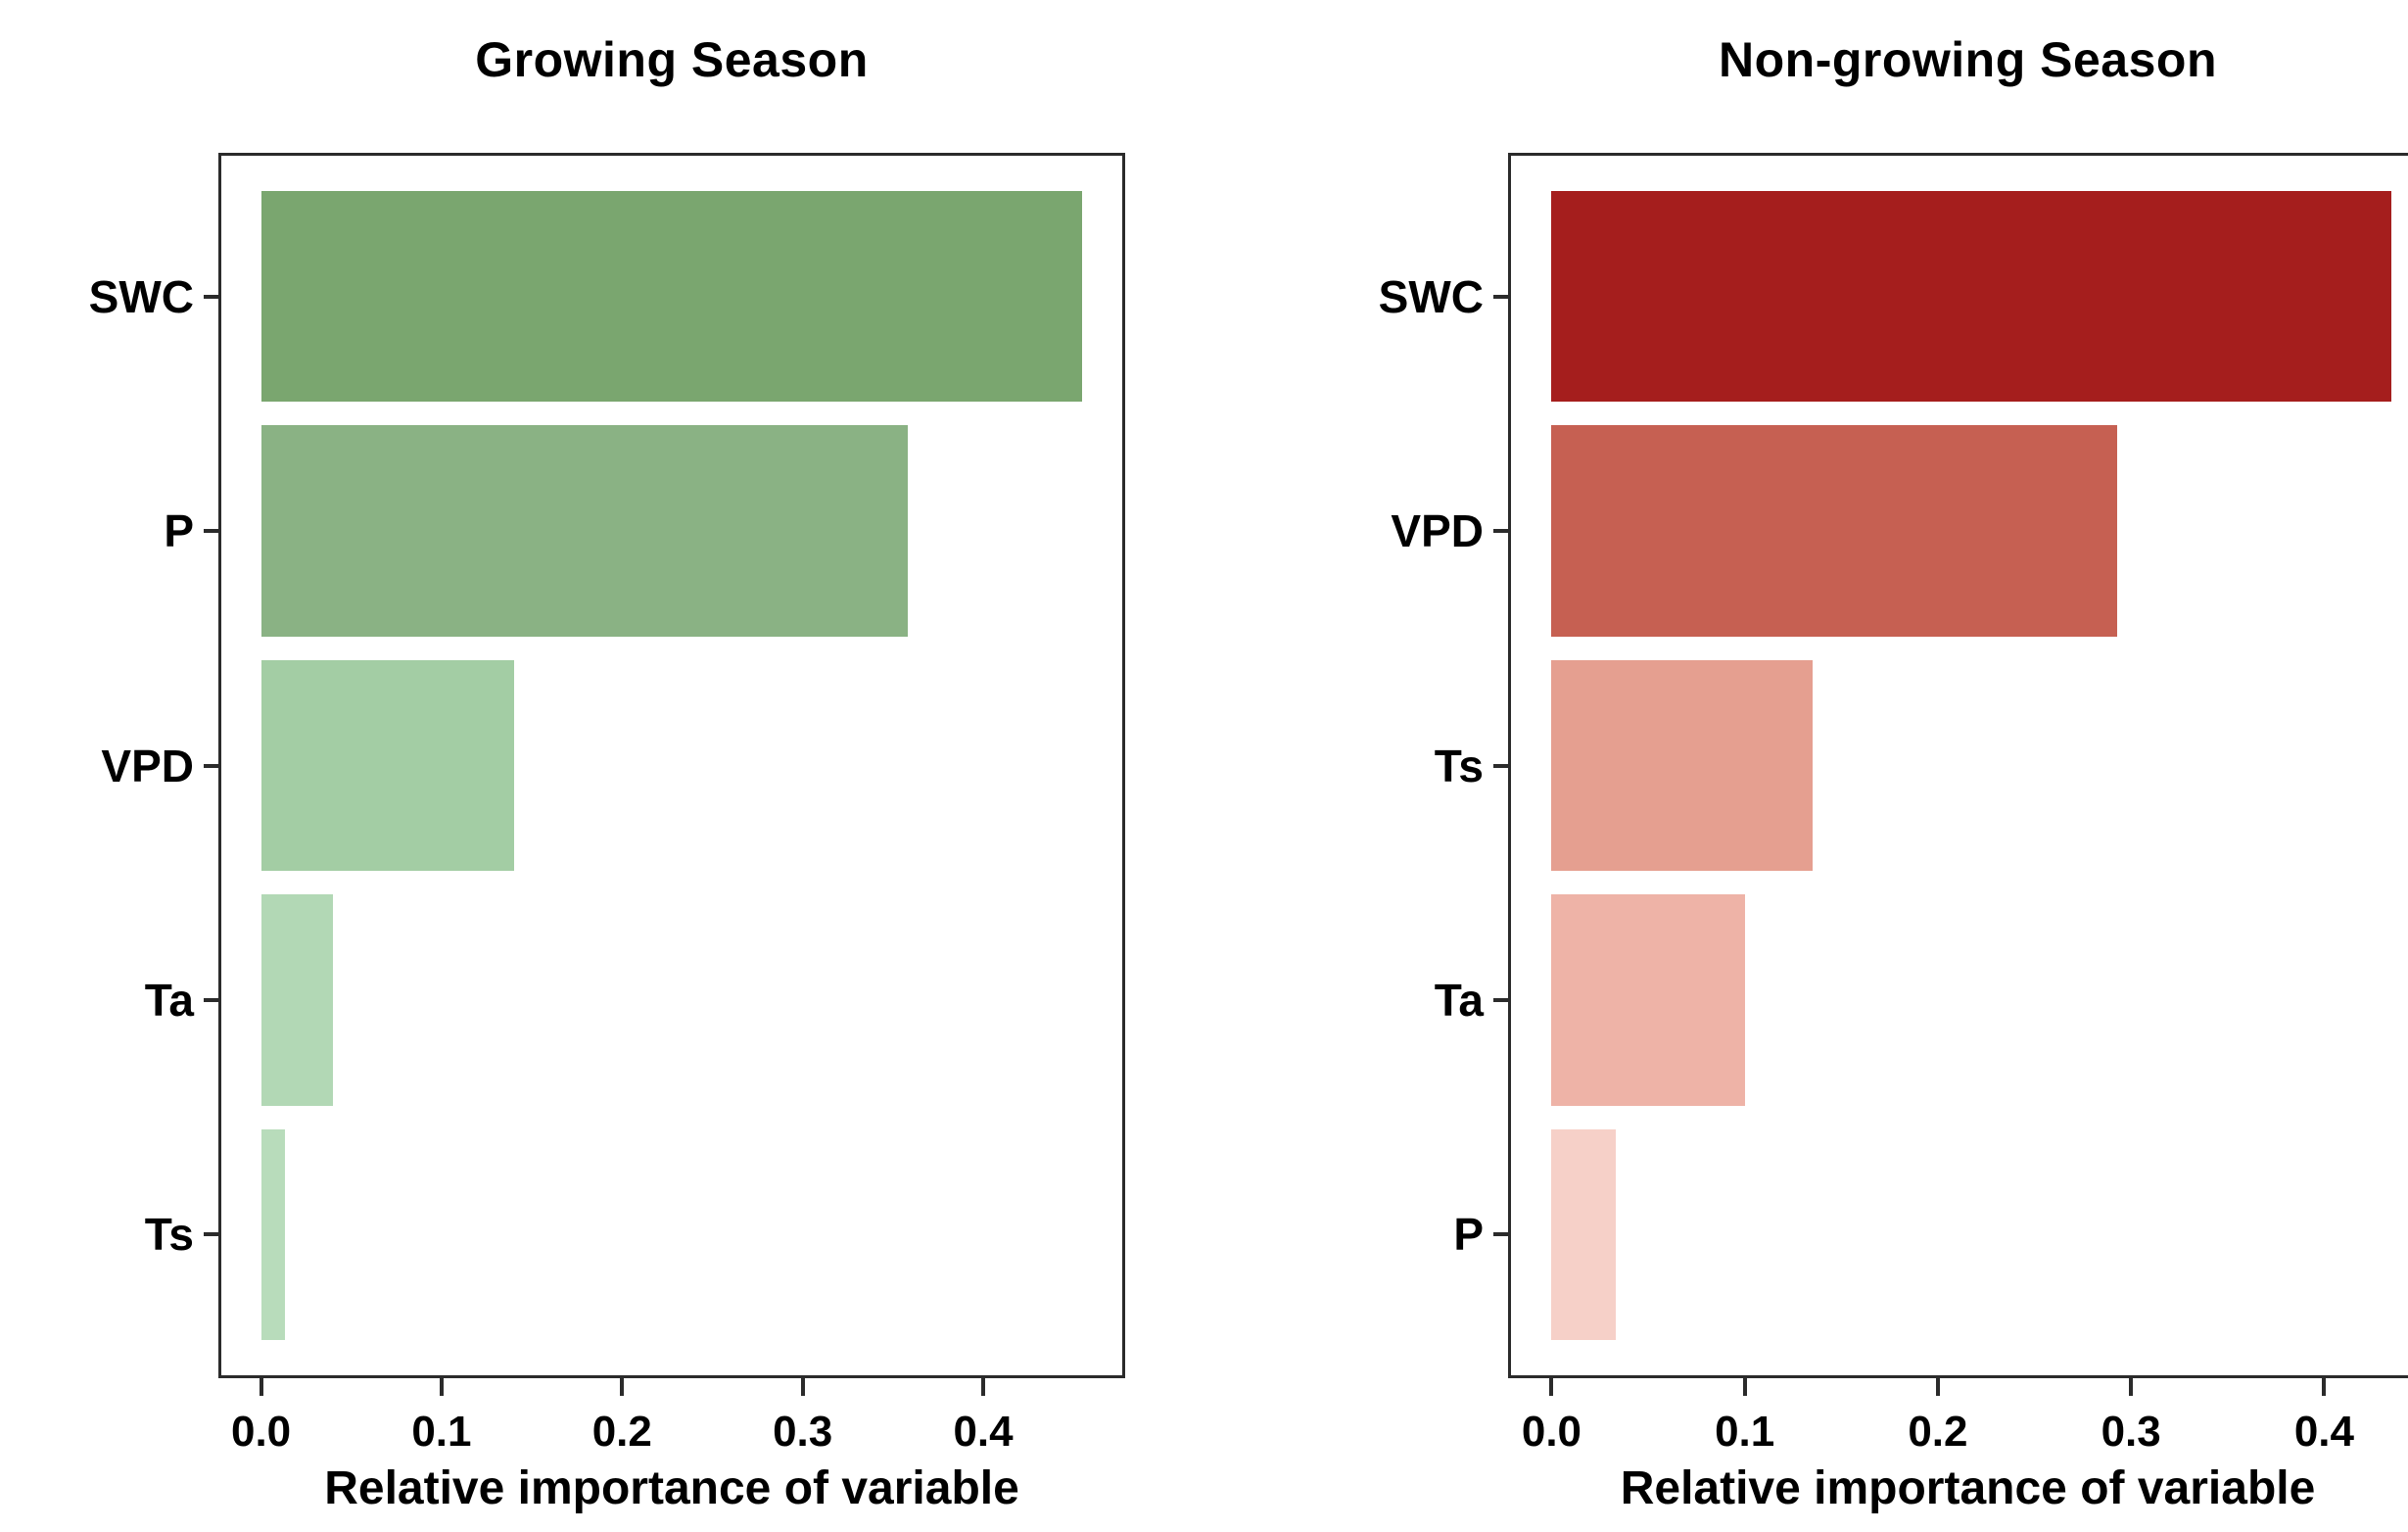 Image resolution: width=2408 pixels, height=1532 pixels. Describe the element at coordinates (1968, 59) in the screenshot. I see `non-growing-season-title: Non-growing Season` at that location.